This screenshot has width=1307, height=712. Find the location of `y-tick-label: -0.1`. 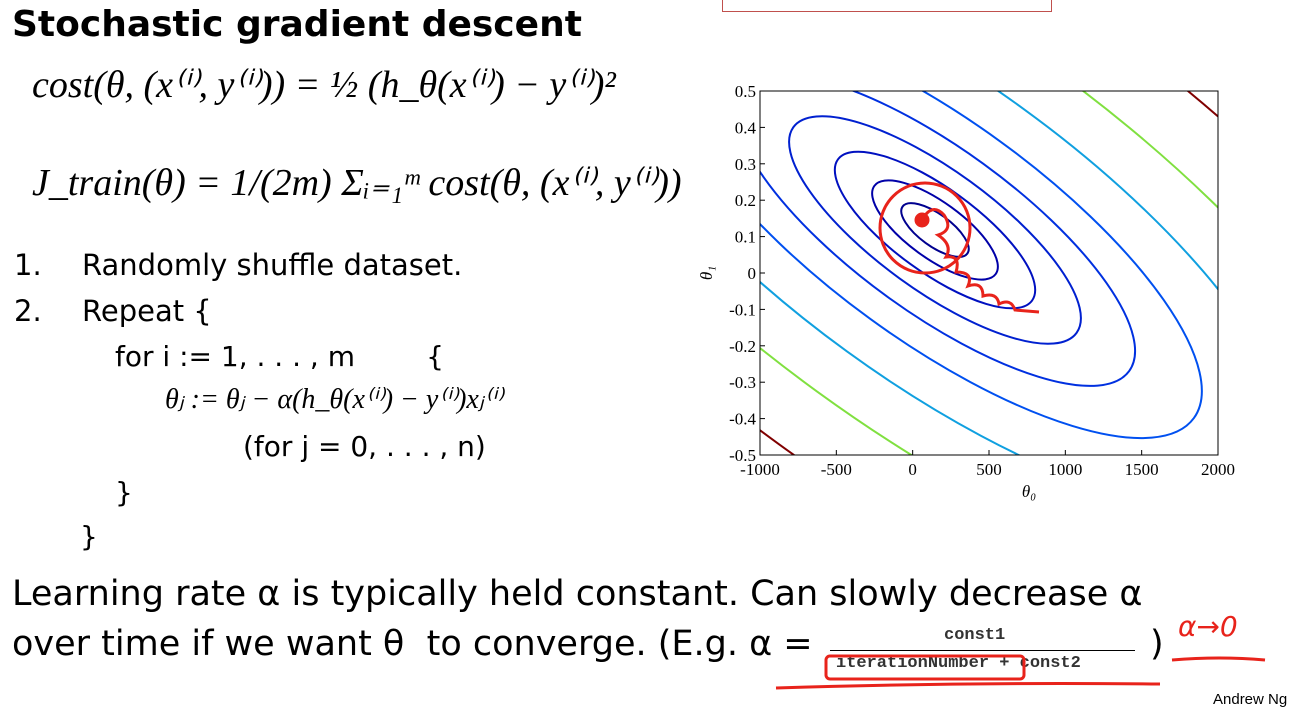

y-tick-label: -0.1 is located at coordinates (742, 309).